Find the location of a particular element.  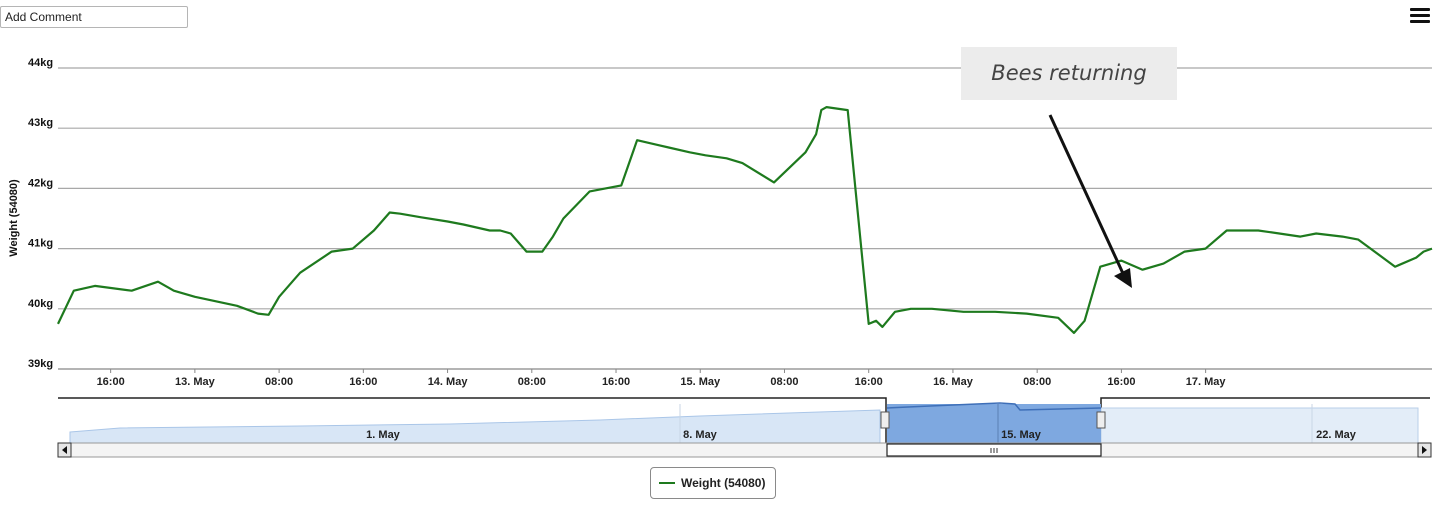

add-comment-input is located at coordinates (94, 17).